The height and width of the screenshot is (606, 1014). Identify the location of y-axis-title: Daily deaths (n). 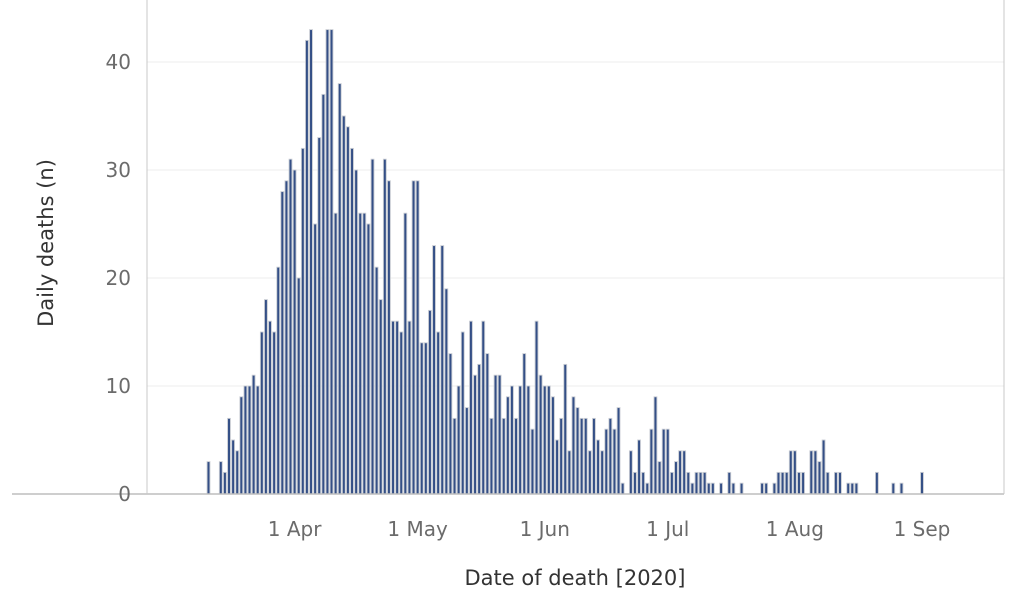
(46, 243).